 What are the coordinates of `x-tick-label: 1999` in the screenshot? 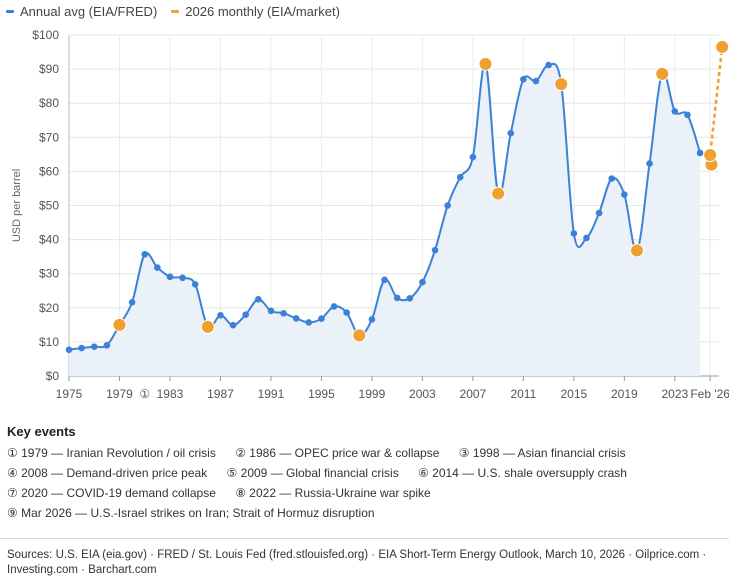 It's located at (372, 394).